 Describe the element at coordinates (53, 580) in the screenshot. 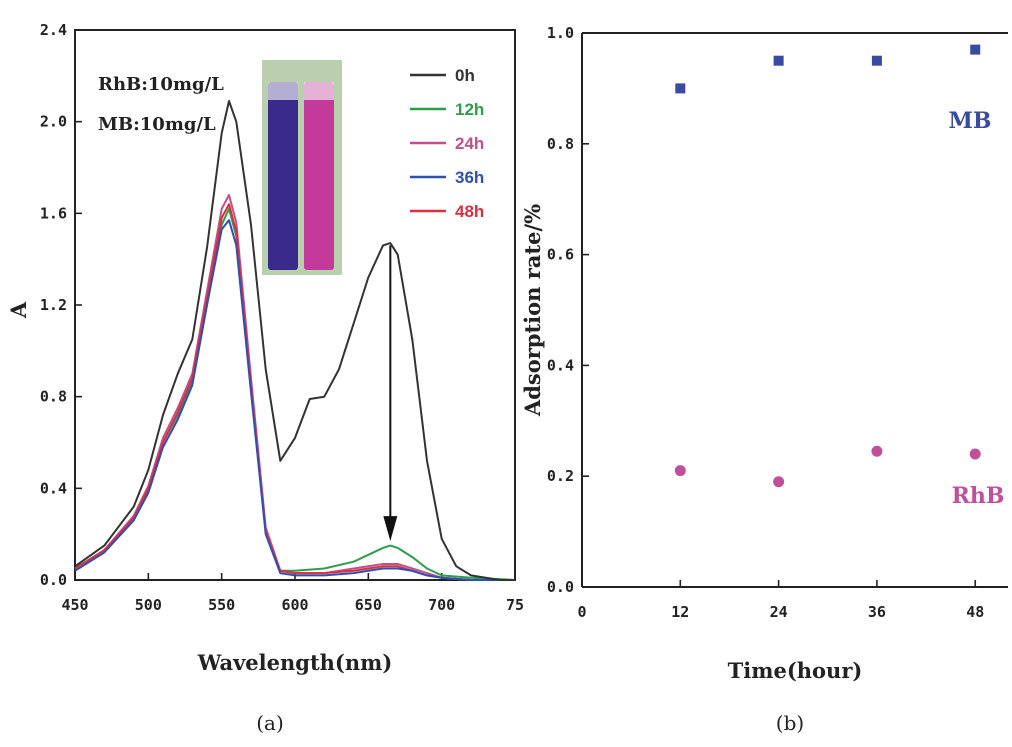

I see `panel-a-ytick-label: 0.0` at that location.